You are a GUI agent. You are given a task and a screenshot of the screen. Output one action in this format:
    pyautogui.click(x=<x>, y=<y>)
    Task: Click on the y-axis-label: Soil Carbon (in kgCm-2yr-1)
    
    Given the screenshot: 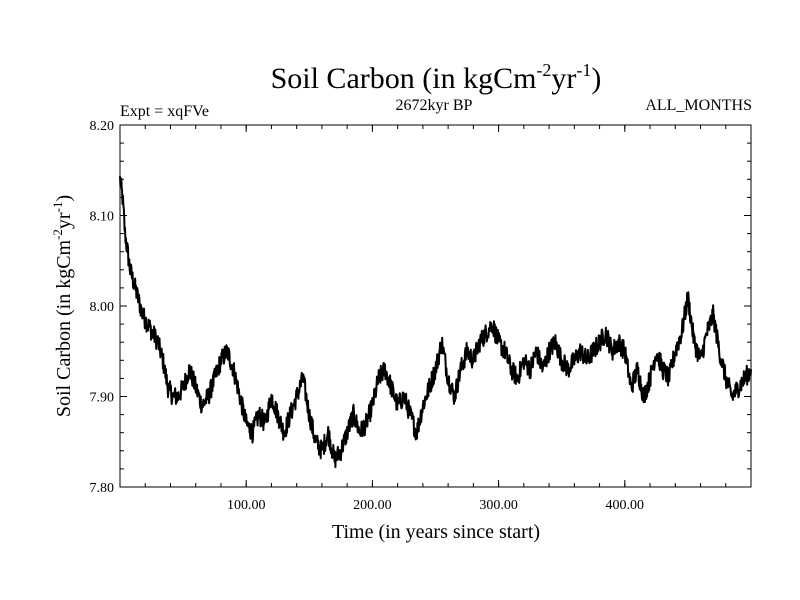 What is the action you would take?
    pyautogui.click(x=62, y=306)
    